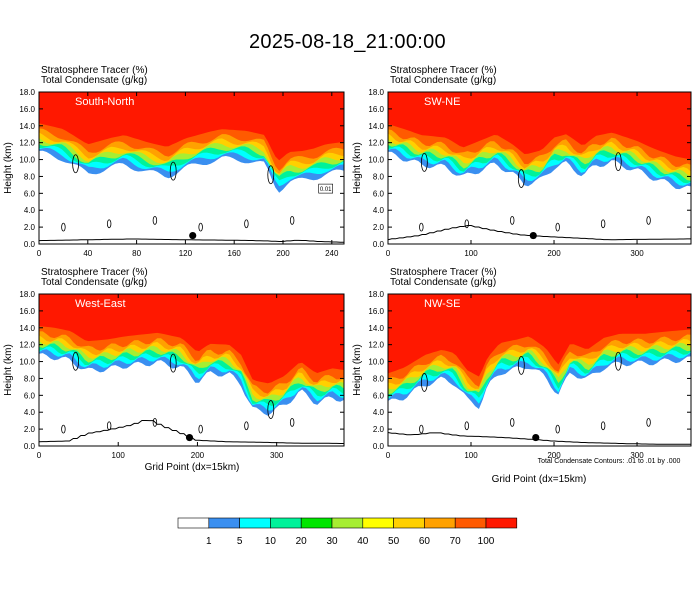 The height and width of the screenshot is (612, 695). What do you see at coordinates (186, 253) in the screenshot?
I see `x-tick-label: 120` at bounding box center [186, 253].